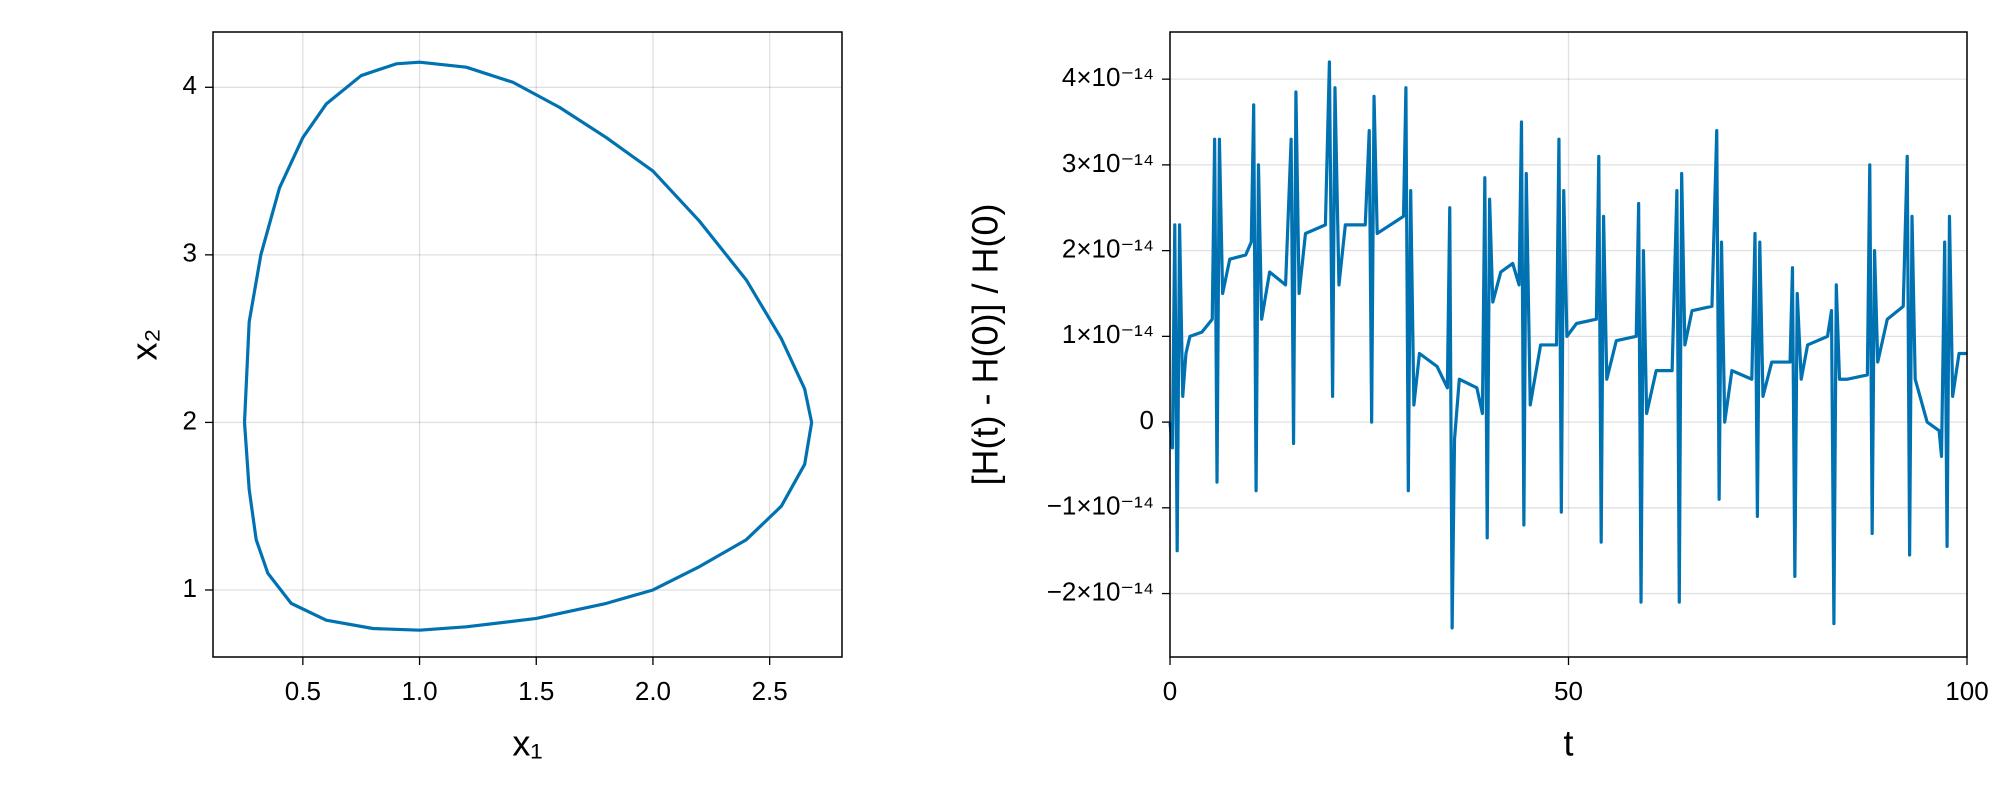 This screenshot has height=800, width=2000. What do you see at coordinates (1170, 691) in the screenshot?
I see `x-tick-label: 0` at bounding box center [1170, 691].